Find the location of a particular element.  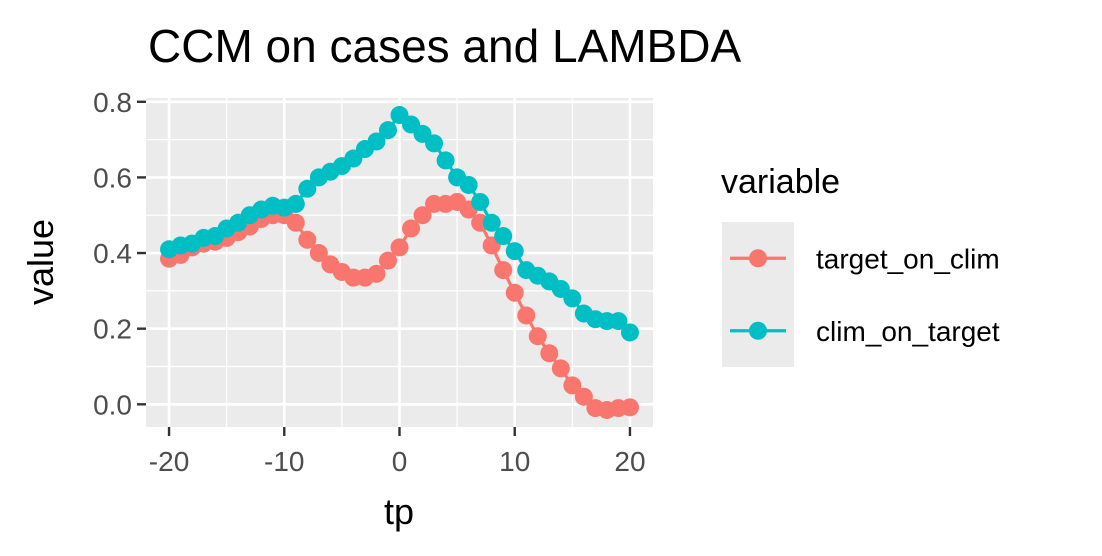

x-tick-label: -10 is located at coordinates (284, 461).